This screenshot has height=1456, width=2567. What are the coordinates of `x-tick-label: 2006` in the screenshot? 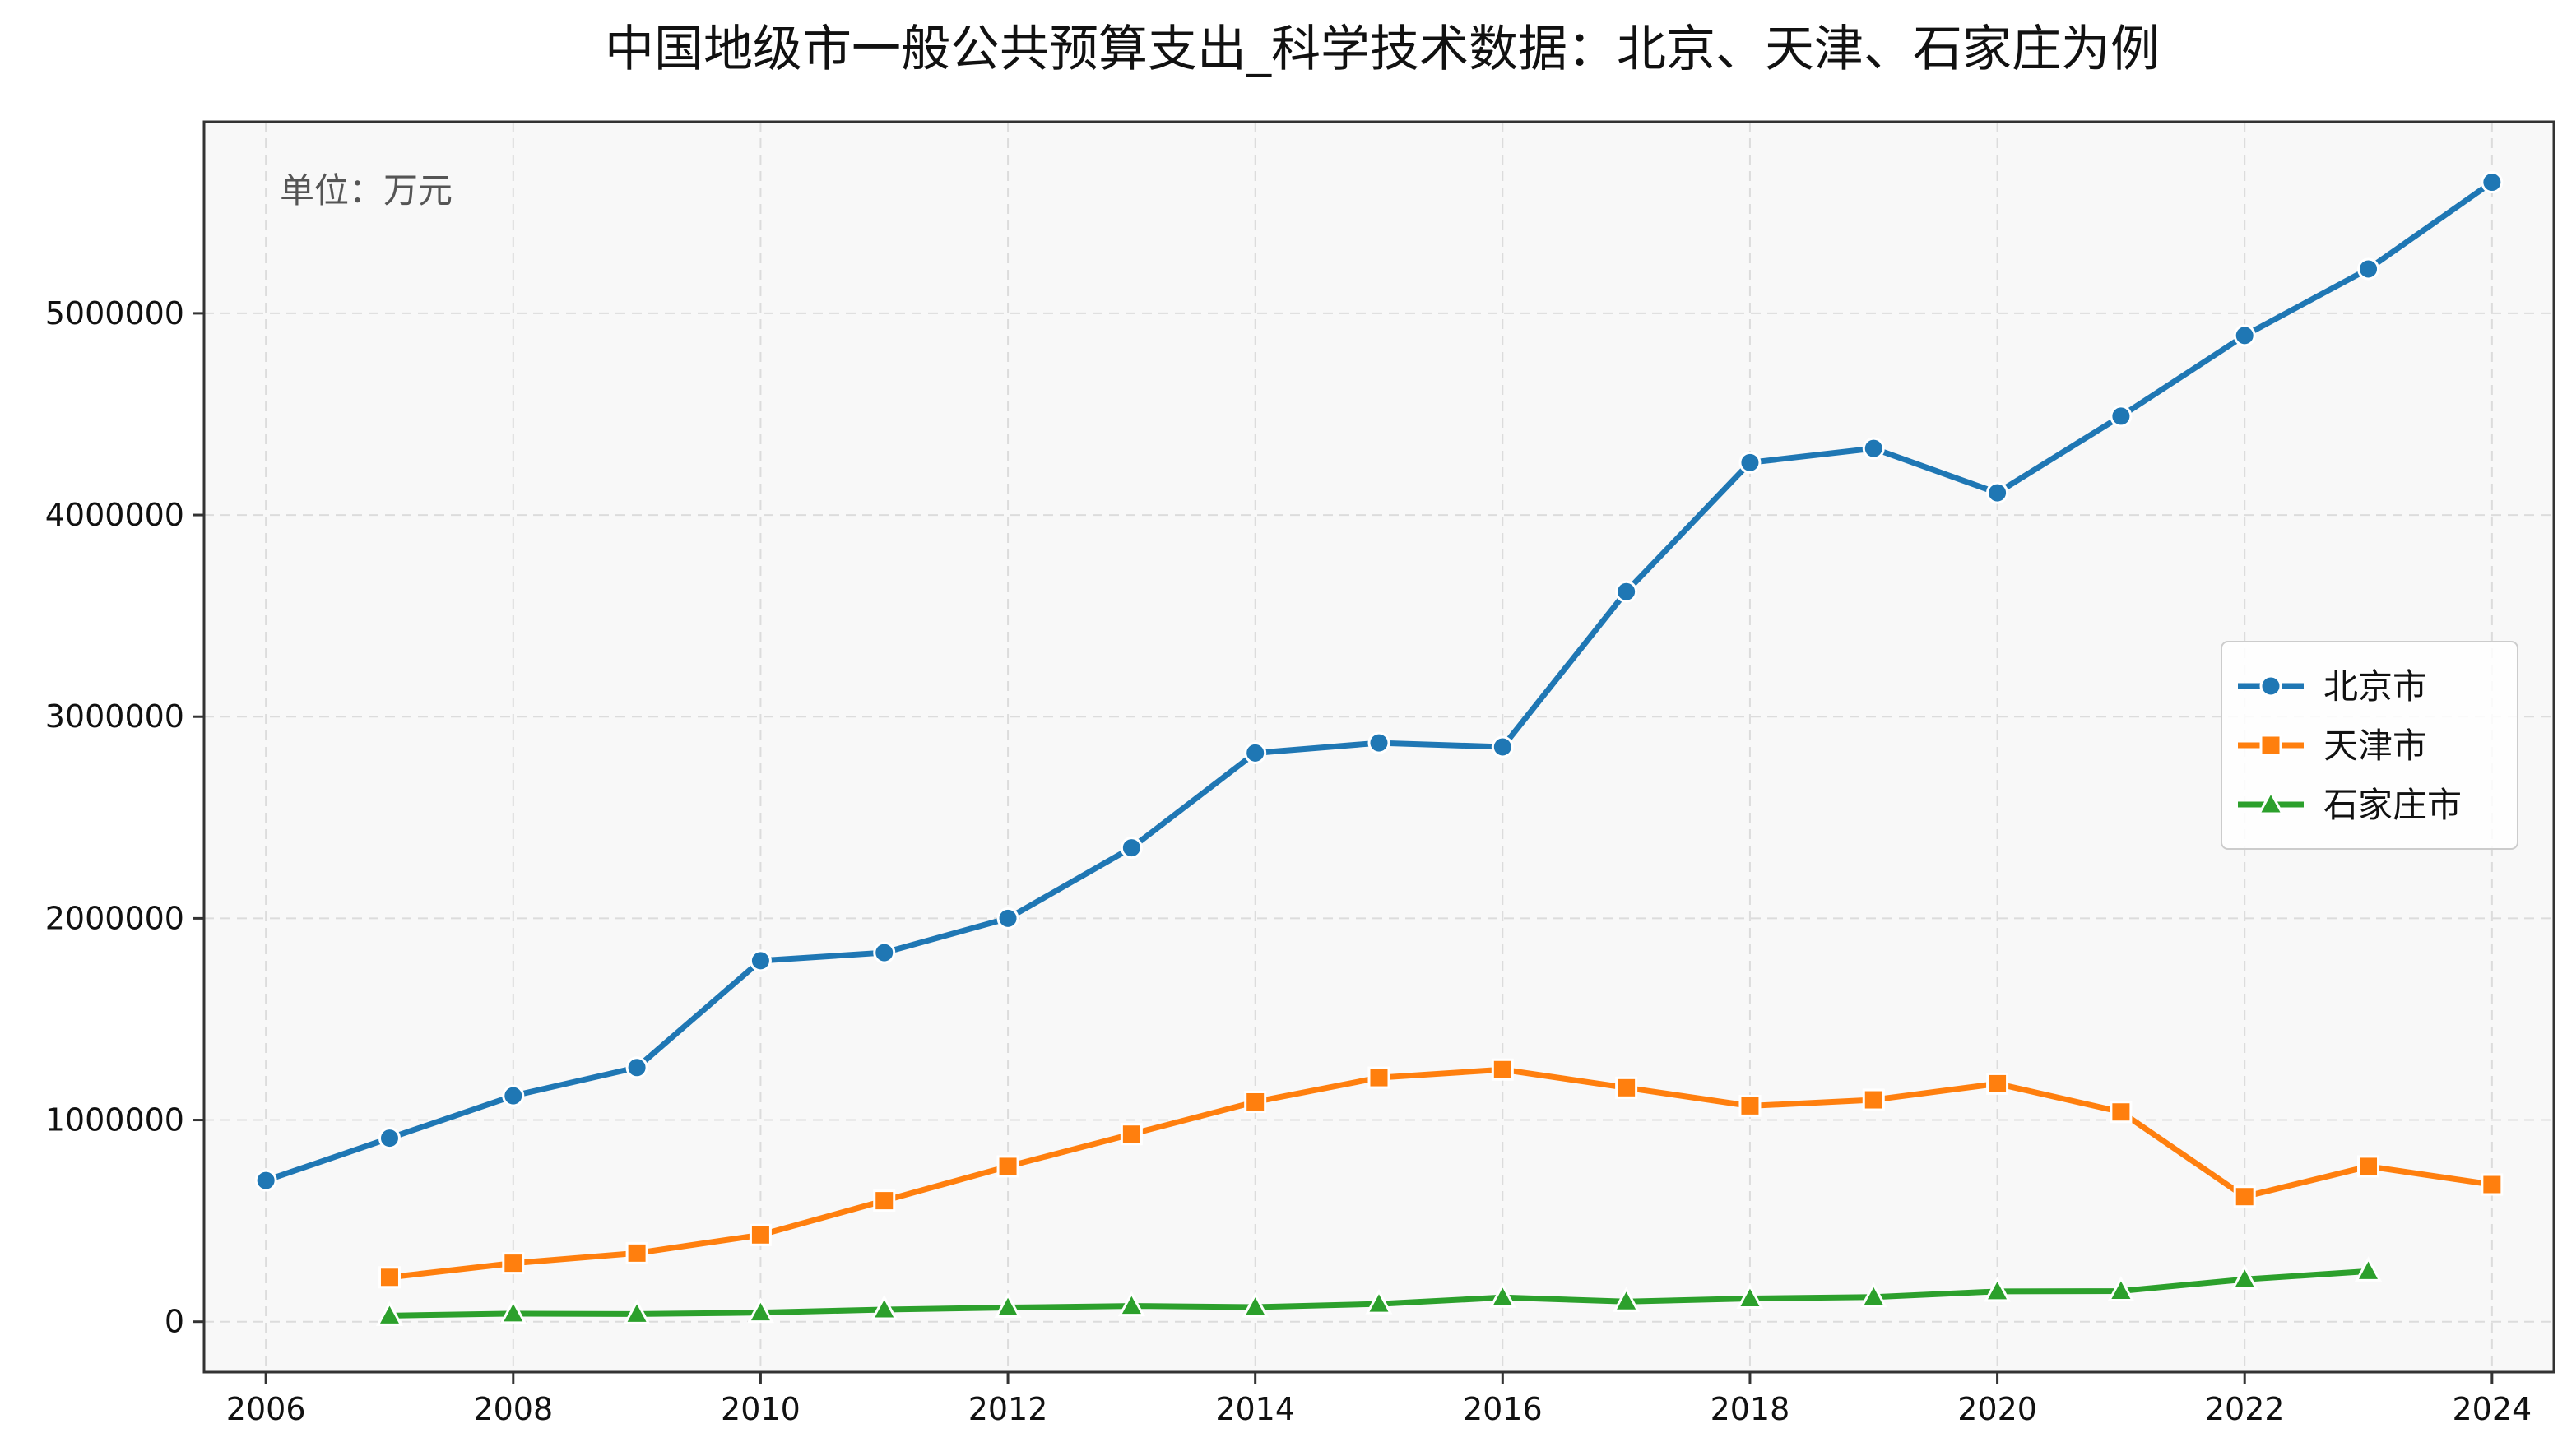 It's located at (266, 1409).